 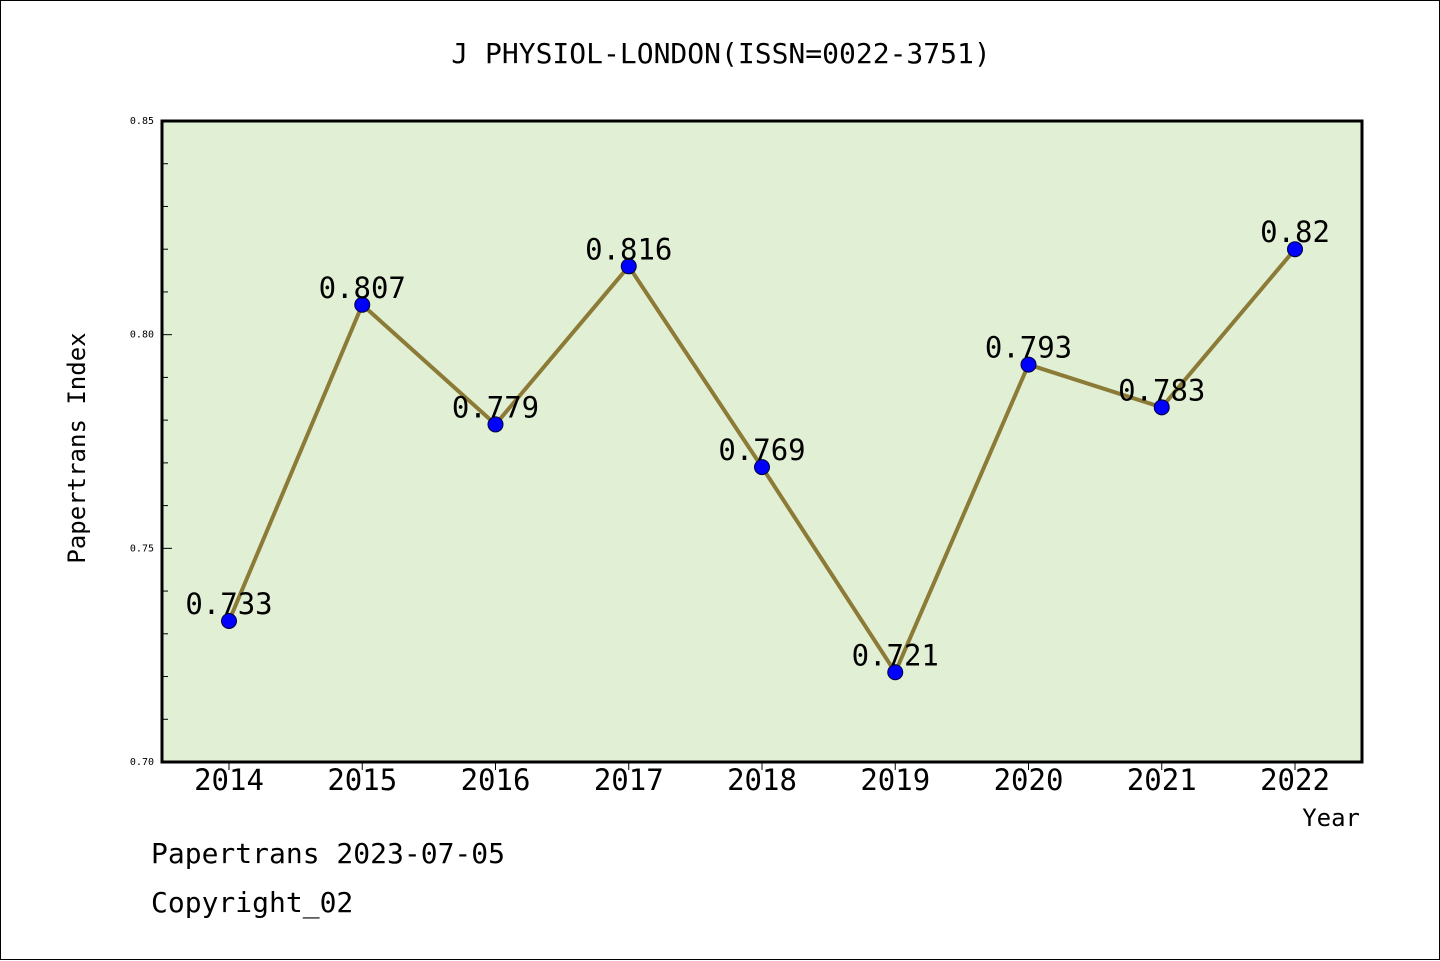 What do you see at coordinates (495, 407) in the screenshot?
I see `data-label: 0.779` at bounding box center [495, 407].